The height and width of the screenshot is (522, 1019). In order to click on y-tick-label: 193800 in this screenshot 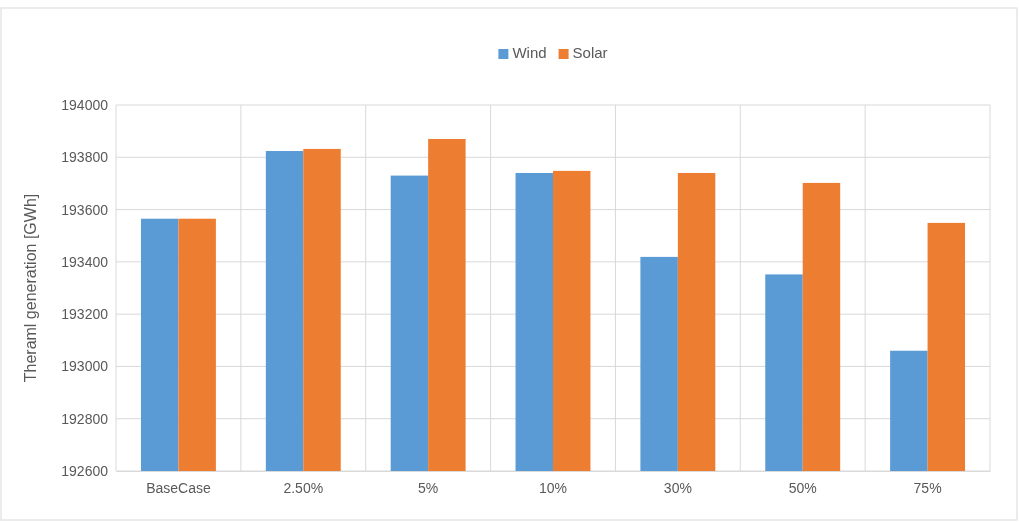, I will do `click(85, 157)`.